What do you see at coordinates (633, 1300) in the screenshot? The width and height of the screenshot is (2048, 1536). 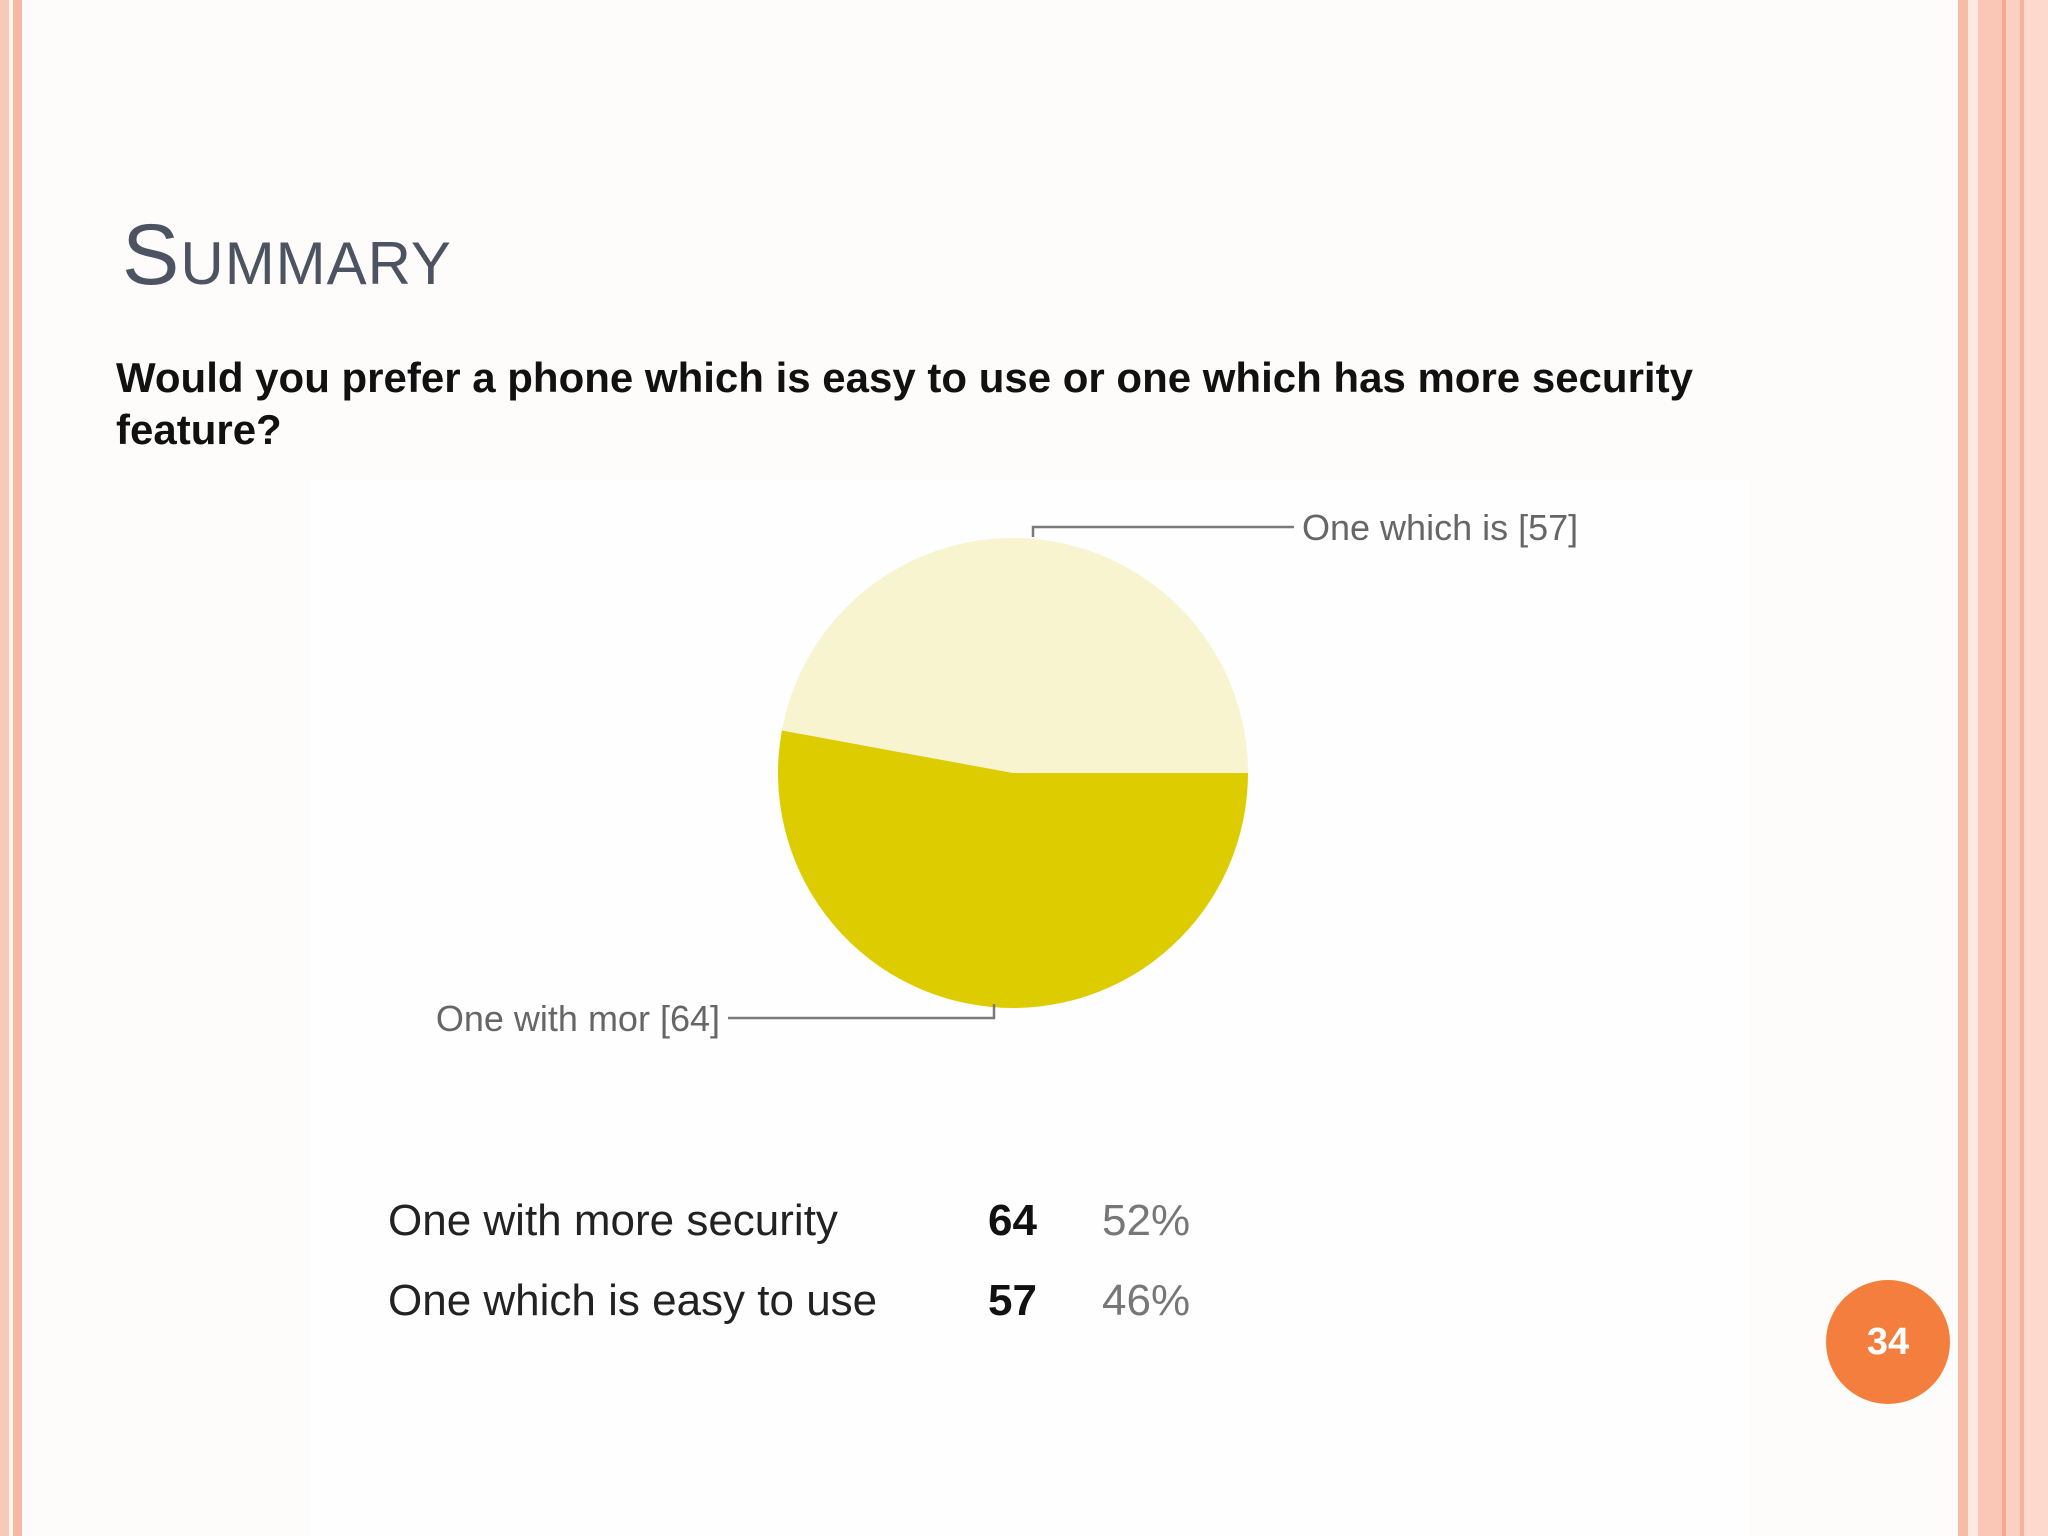 I see `answer-name: One which is easy to use` at bounding box center [633, 1300].